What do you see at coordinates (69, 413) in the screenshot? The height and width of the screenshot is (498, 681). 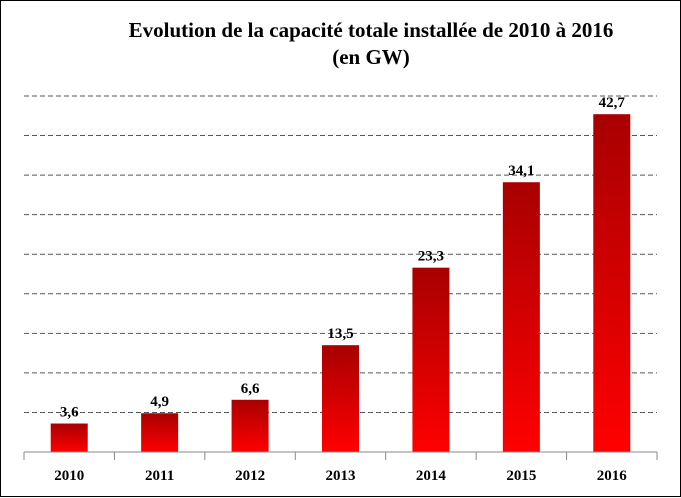 I see `data-label: 3,6` at bounding box center [69, 413].